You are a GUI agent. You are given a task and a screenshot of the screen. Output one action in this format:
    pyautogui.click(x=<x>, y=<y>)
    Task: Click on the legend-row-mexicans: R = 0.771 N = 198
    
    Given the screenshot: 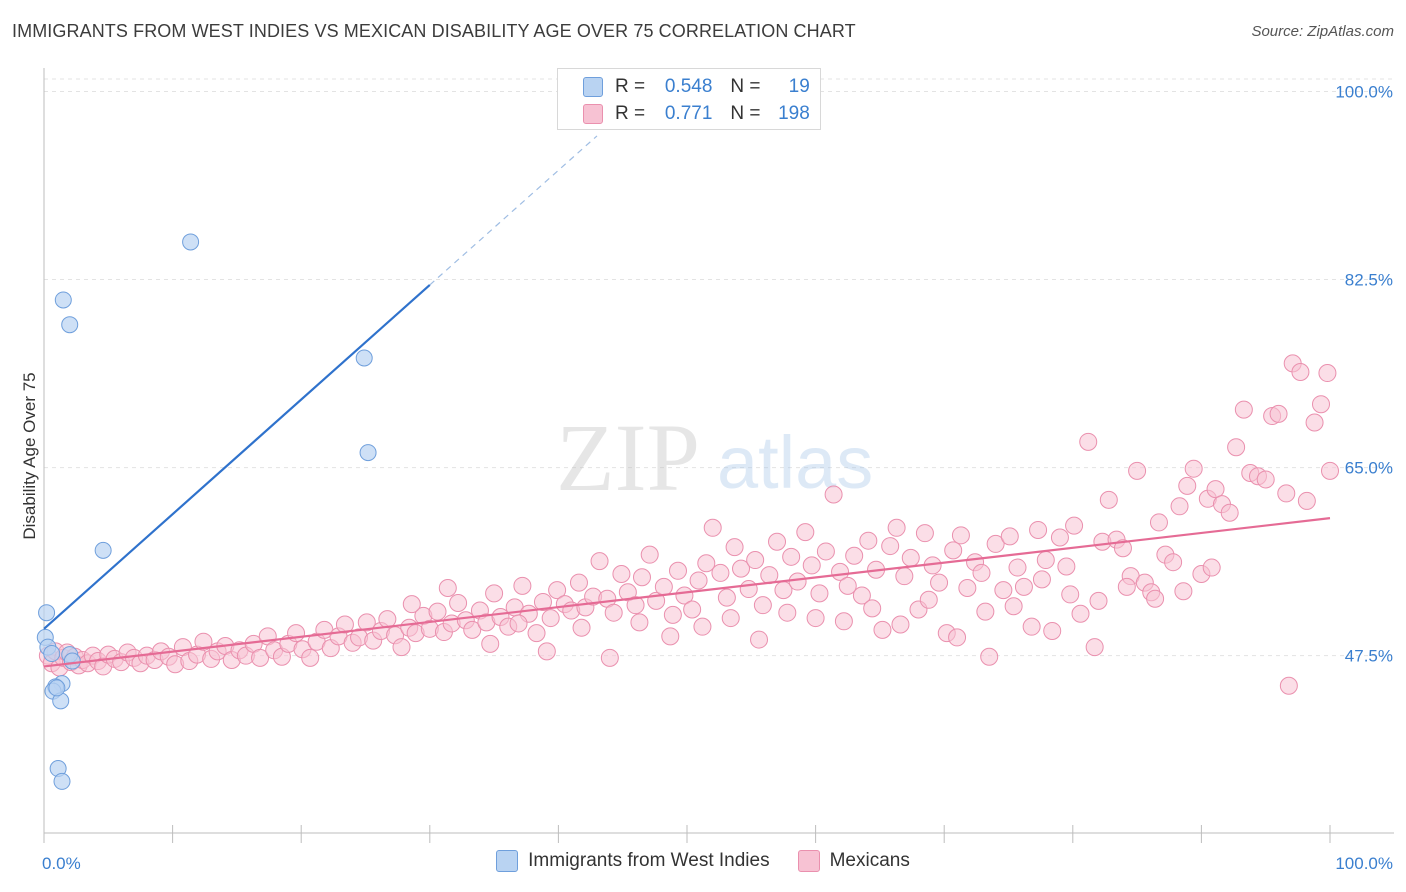 What is the action you would take?
    pyautogui.click(x=684, y=113)
    